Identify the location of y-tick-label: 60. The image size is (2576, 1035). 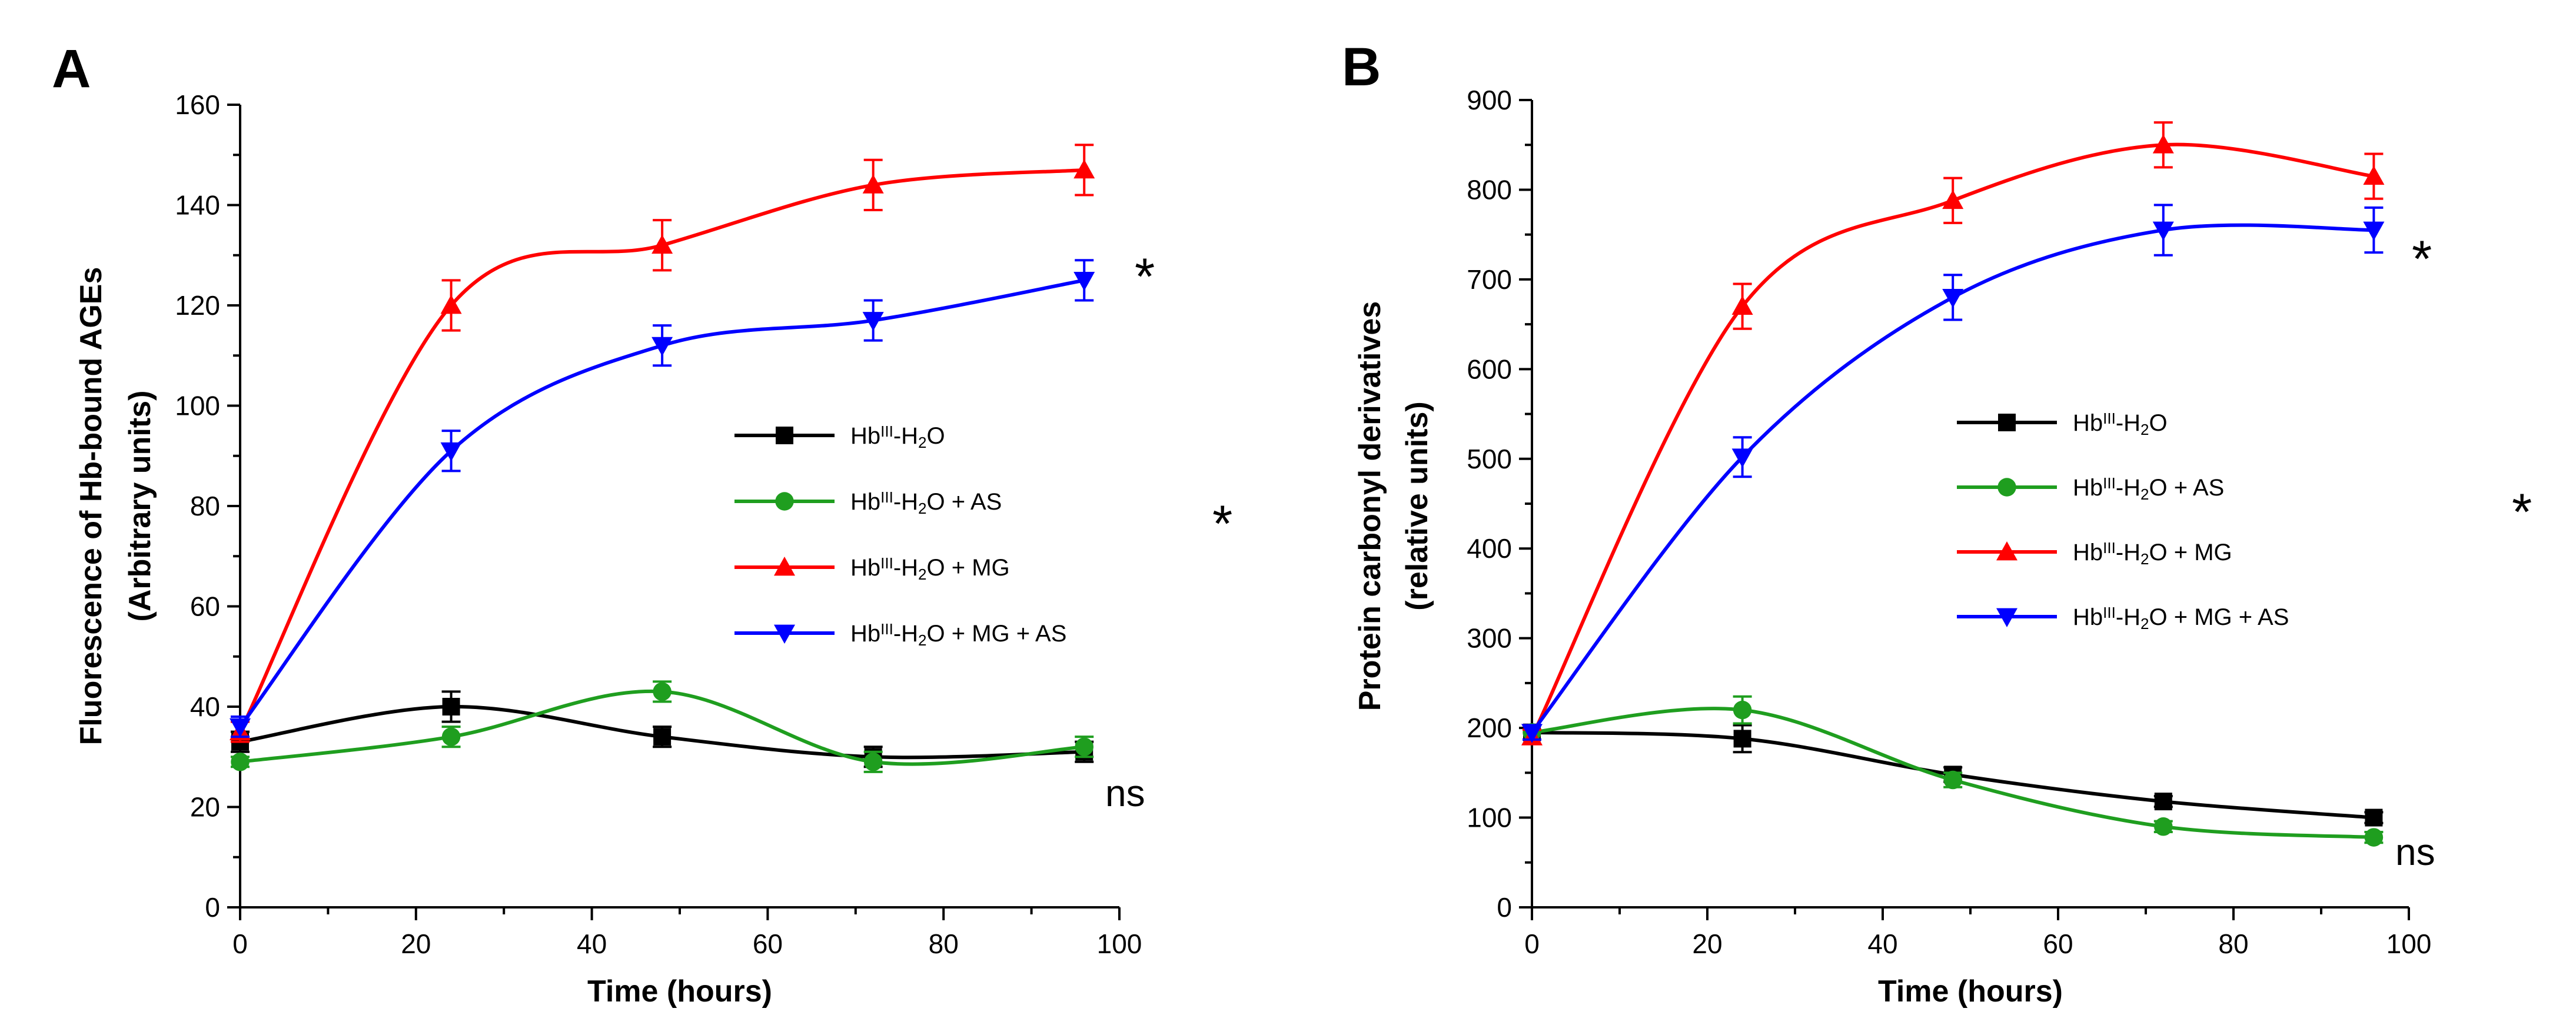
(205, 606).